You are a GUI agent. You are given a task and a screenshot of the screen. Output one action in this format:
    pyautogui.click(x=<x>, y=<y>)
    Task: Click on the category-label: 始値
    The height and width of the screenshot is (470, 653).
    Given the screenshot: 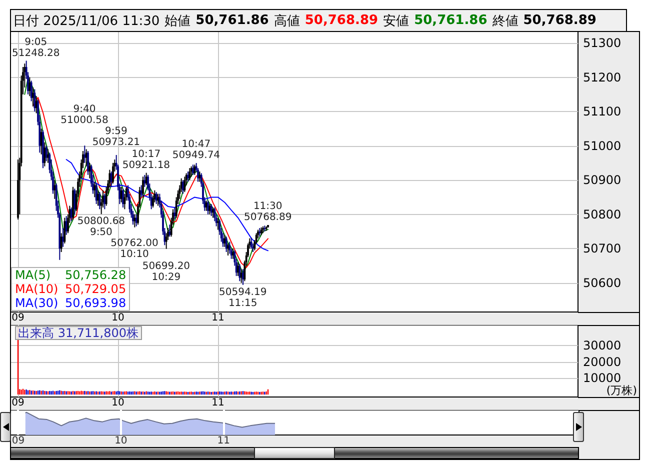 What is the action you would take?
    pyautogui.click(x=177, y=21)
    